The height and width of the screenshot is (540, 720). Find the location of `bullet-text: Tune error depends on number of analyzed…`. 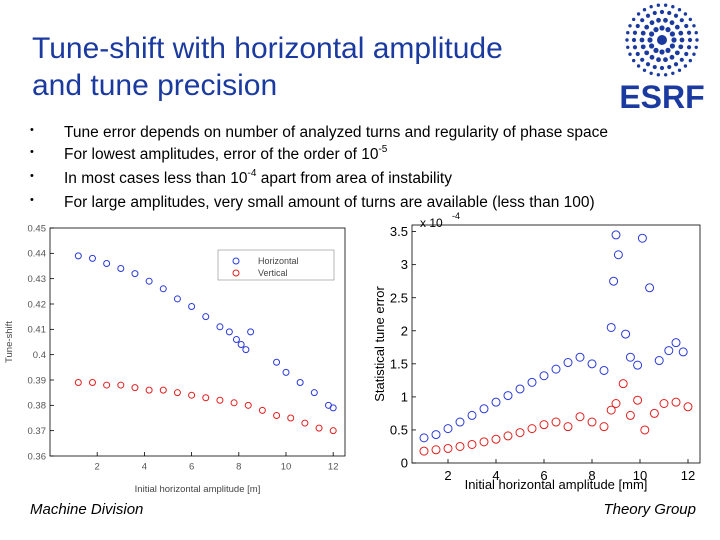

bullet-text: Tune error depends on number of analyzed… is located at coordinates (336, 132).